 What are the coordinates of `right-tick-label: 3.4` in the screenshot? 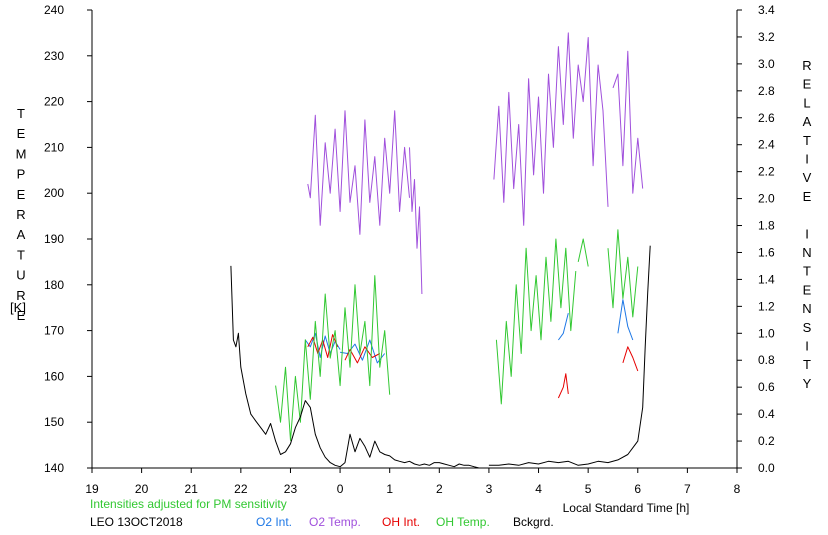 It's located at (766, 10).